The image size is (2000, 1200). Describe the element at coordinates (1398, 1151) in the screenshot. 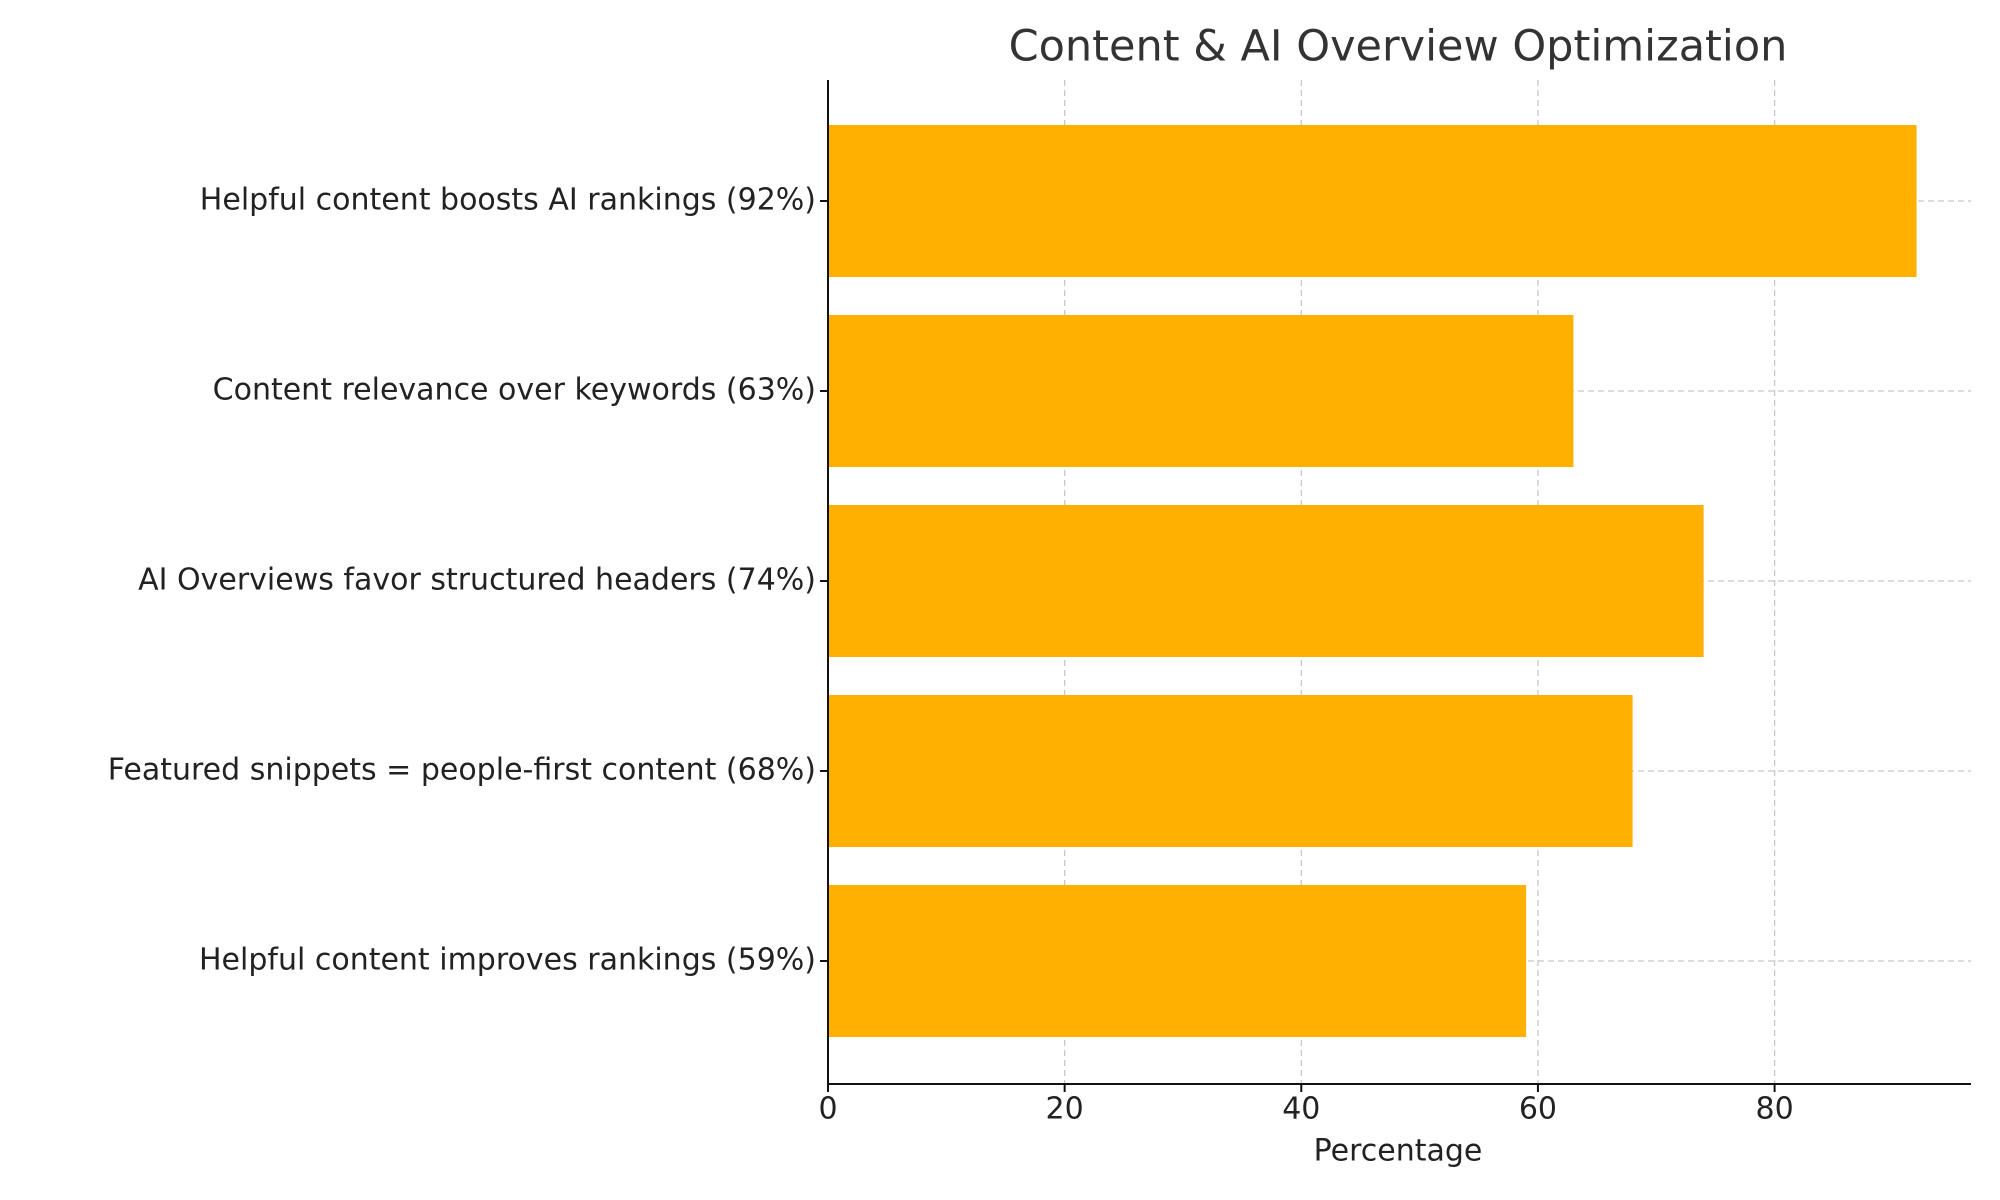

I see `x-axis-label: Percentage` at that location.